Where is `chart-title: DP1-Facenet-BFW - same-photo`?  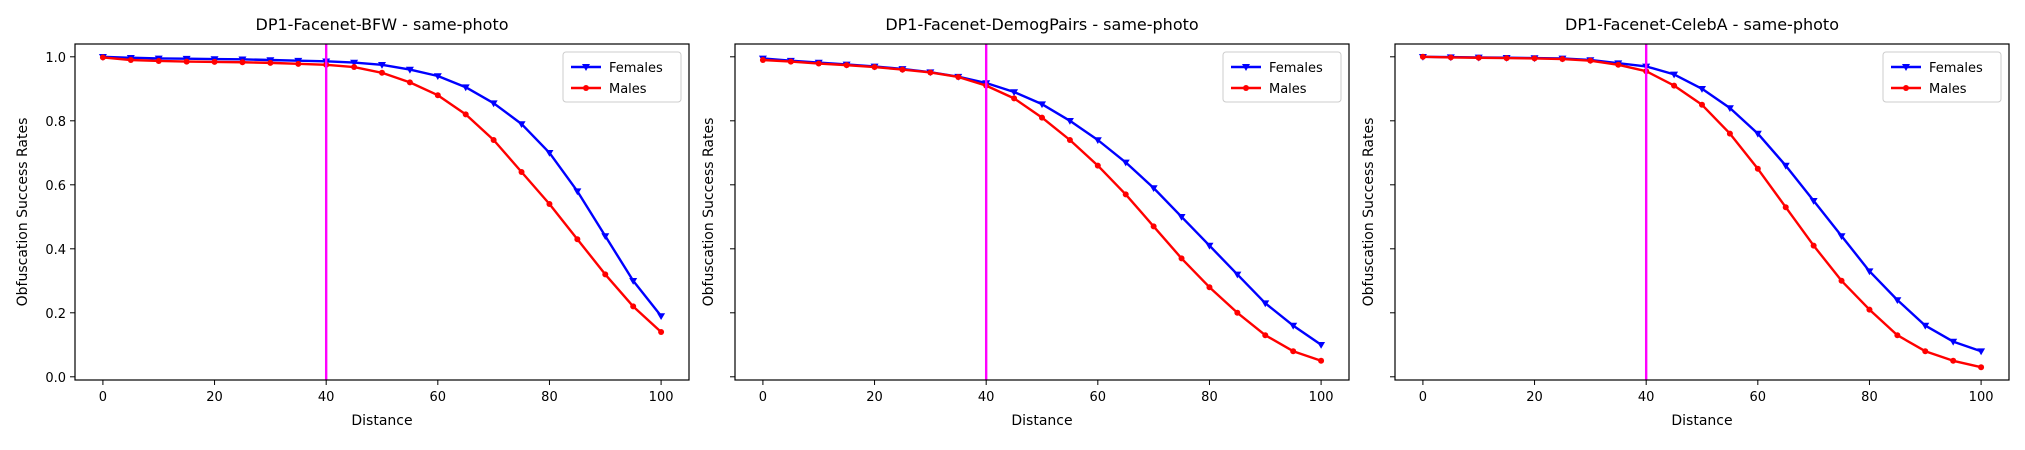
chart-title: DP1-Facenet-BFW - same-photo is located at coordinates (382, 24).